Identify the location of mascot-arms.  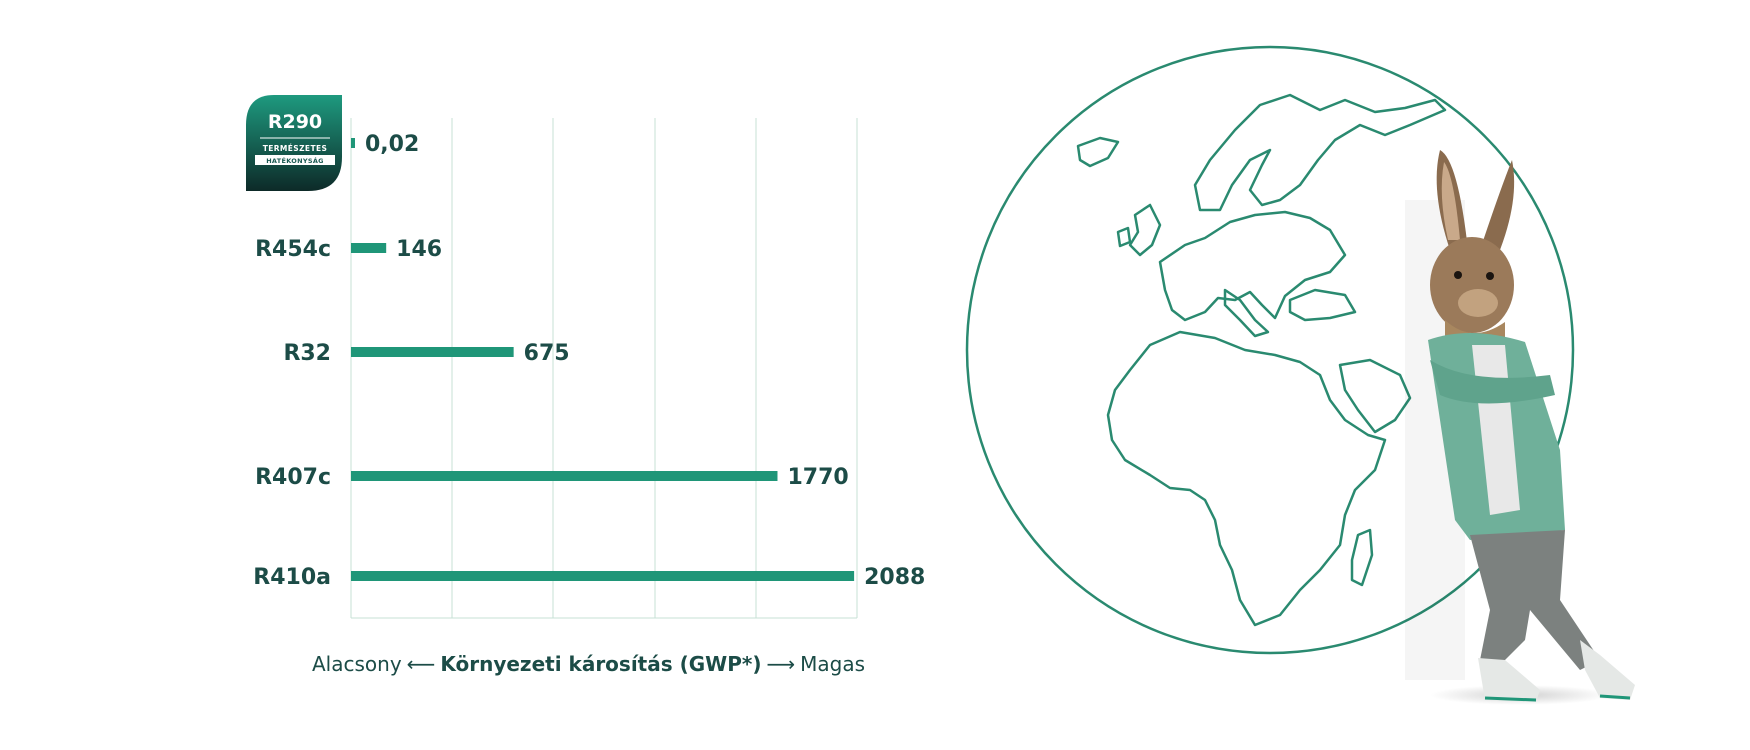
(1492, 382).